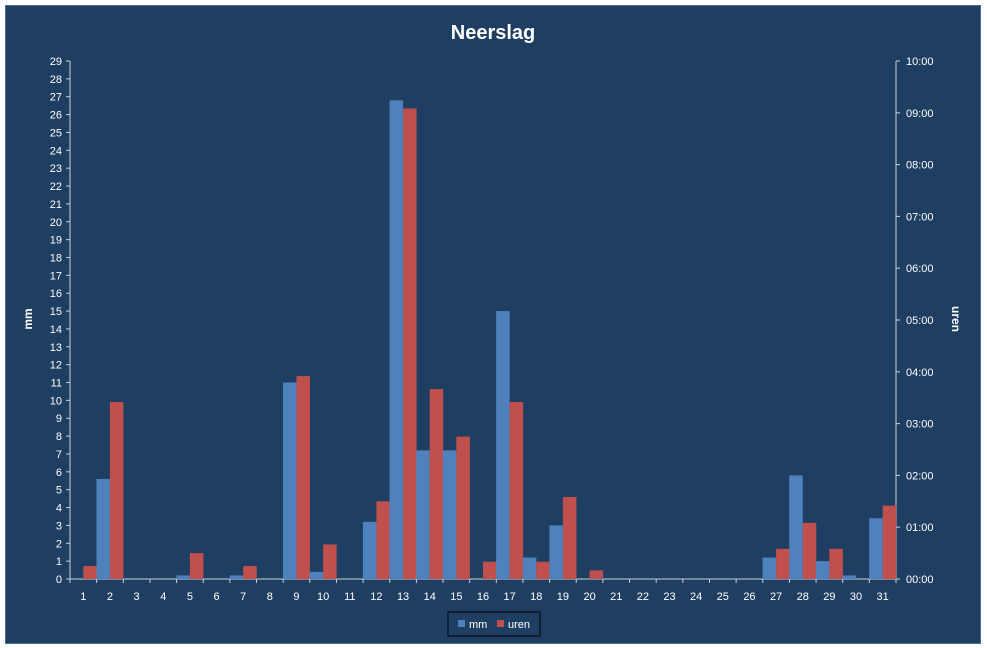 This screenshot has width=987, height=648. Describe the element at coordinates (461, 623) in the screenshot. I see `legend-swatch-mm` at that location.